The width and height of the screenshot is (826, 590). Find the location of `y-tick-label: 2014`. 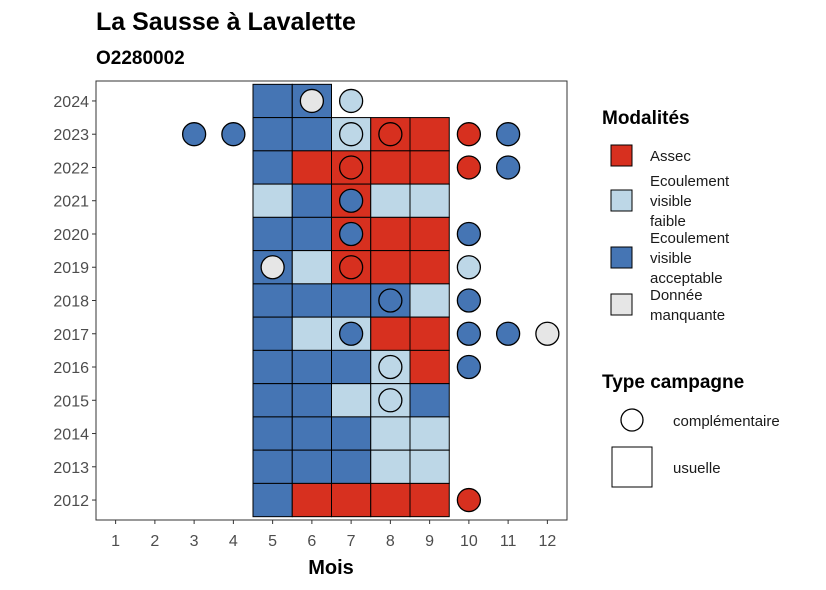

y-tick-label: 2014 is located at coordinates (71, 435).